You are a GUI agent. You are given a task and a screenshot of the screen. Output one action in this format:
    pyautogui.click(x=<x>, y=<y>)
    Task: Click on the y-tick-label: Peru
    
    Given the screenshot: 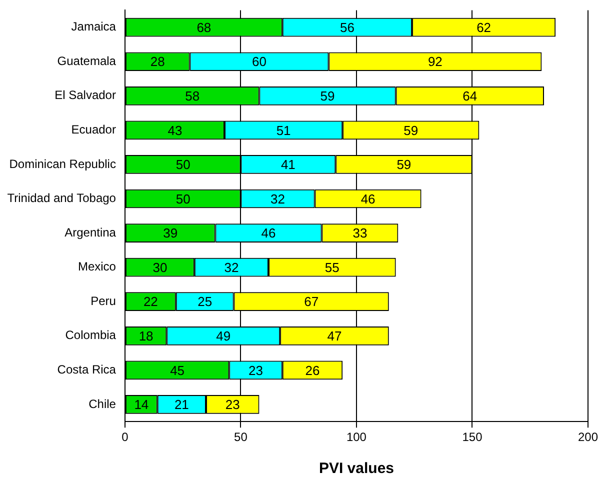 What is the action you would take?
    pyautogui.click(x=103, y=301)
    